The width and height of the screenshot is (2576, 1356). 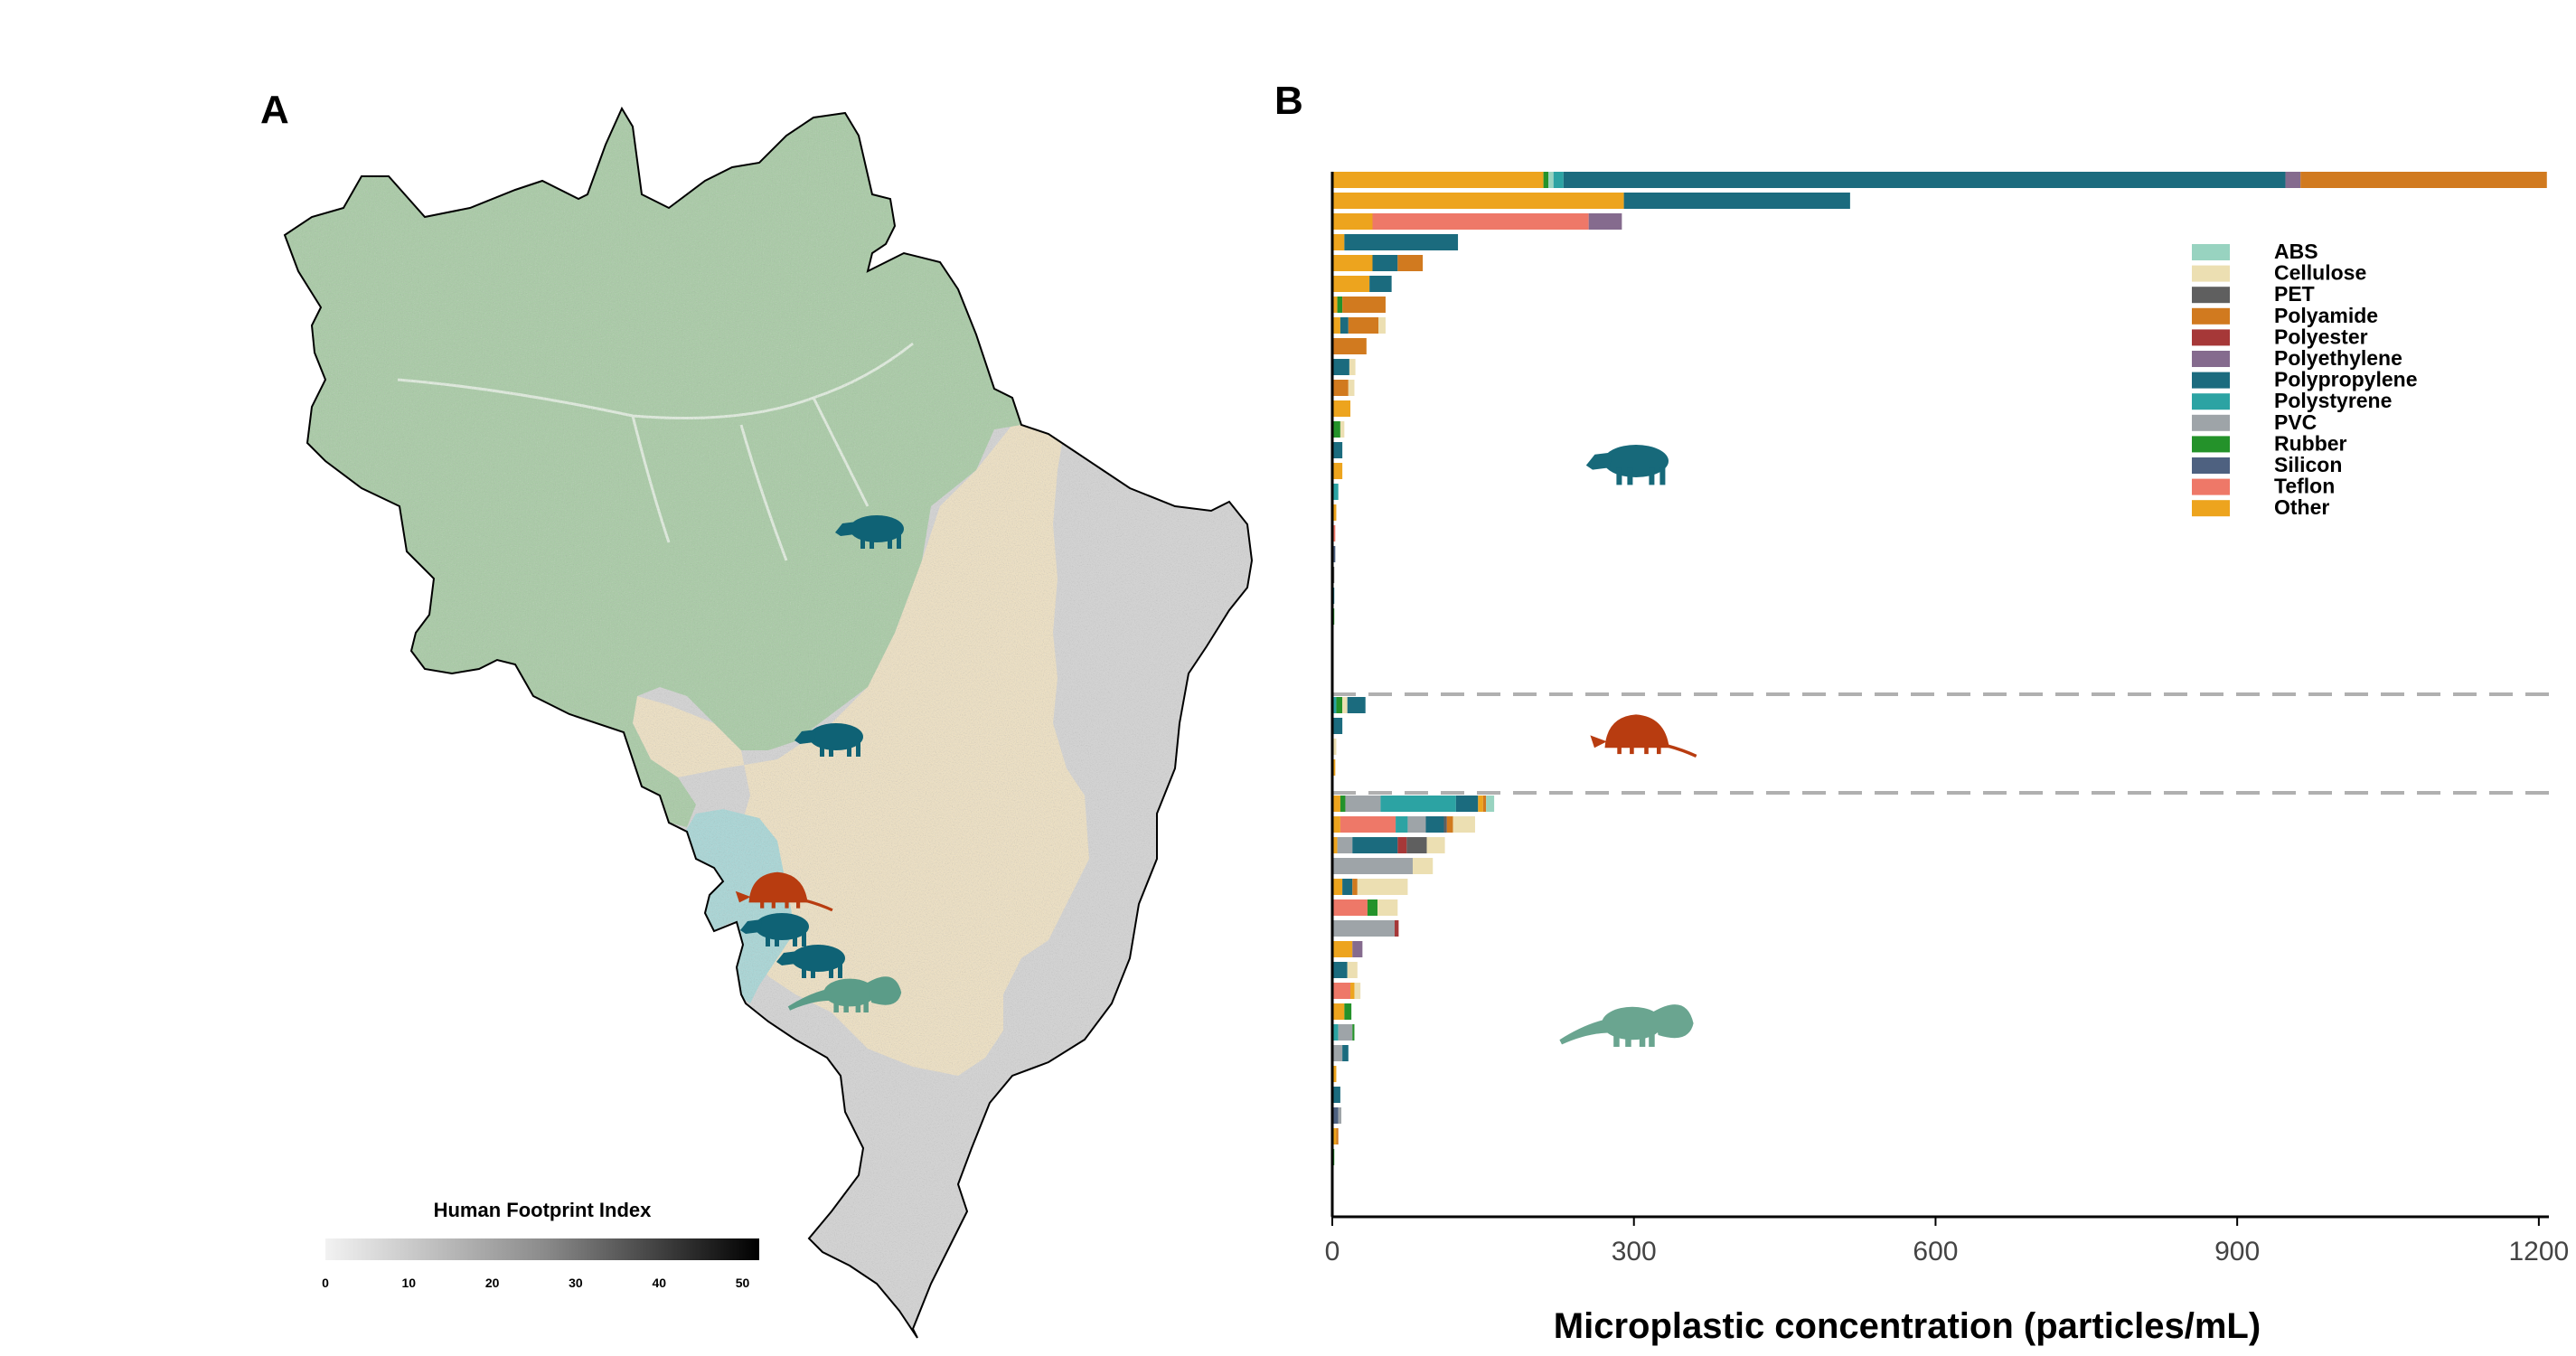 What do you see at coordinates (845, 994) in the screenshot?
I see `map-anteater-icon` at bounding box center [845, 994].